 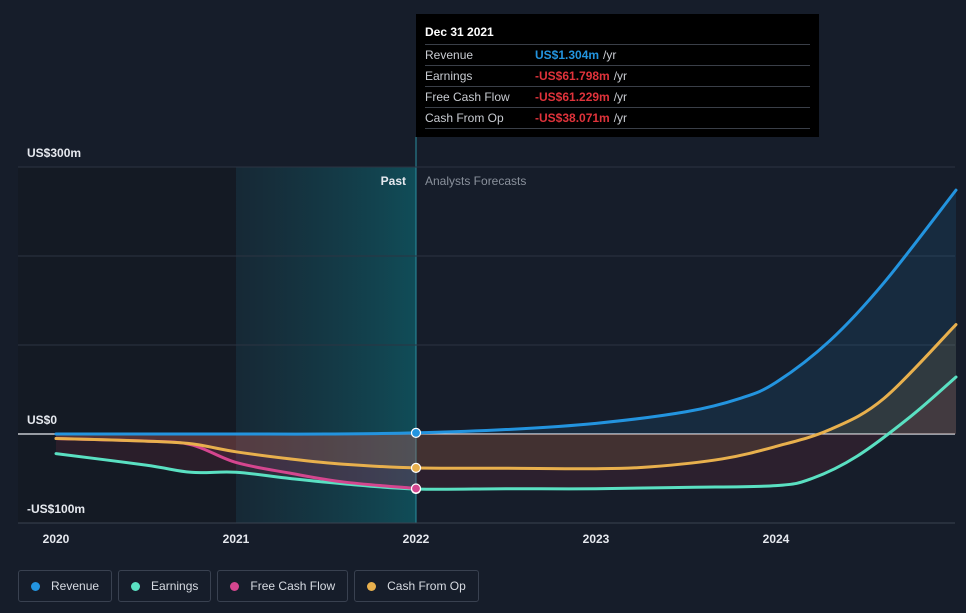 I want to click on tooltip-row-cash-from-op: Cash From Op -US$38.071m /yr, so click(x=617, y=118).